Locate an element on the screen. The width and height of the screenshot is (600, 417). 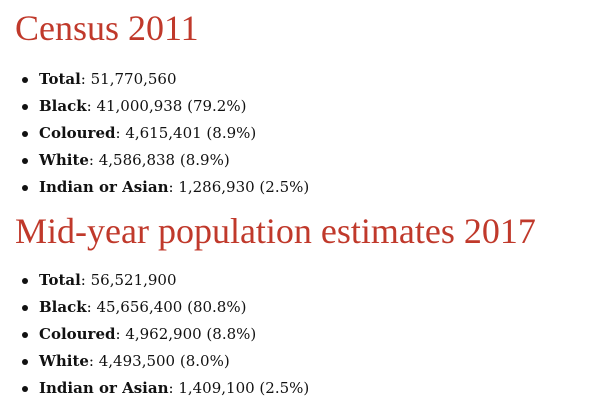
list-item: Total: 56,521,900 is located at coordinates (154, 280).